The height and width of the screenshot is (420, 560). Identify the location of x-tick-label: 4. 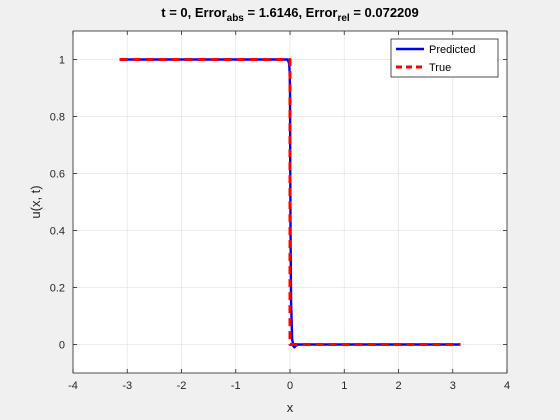
(507, 386).